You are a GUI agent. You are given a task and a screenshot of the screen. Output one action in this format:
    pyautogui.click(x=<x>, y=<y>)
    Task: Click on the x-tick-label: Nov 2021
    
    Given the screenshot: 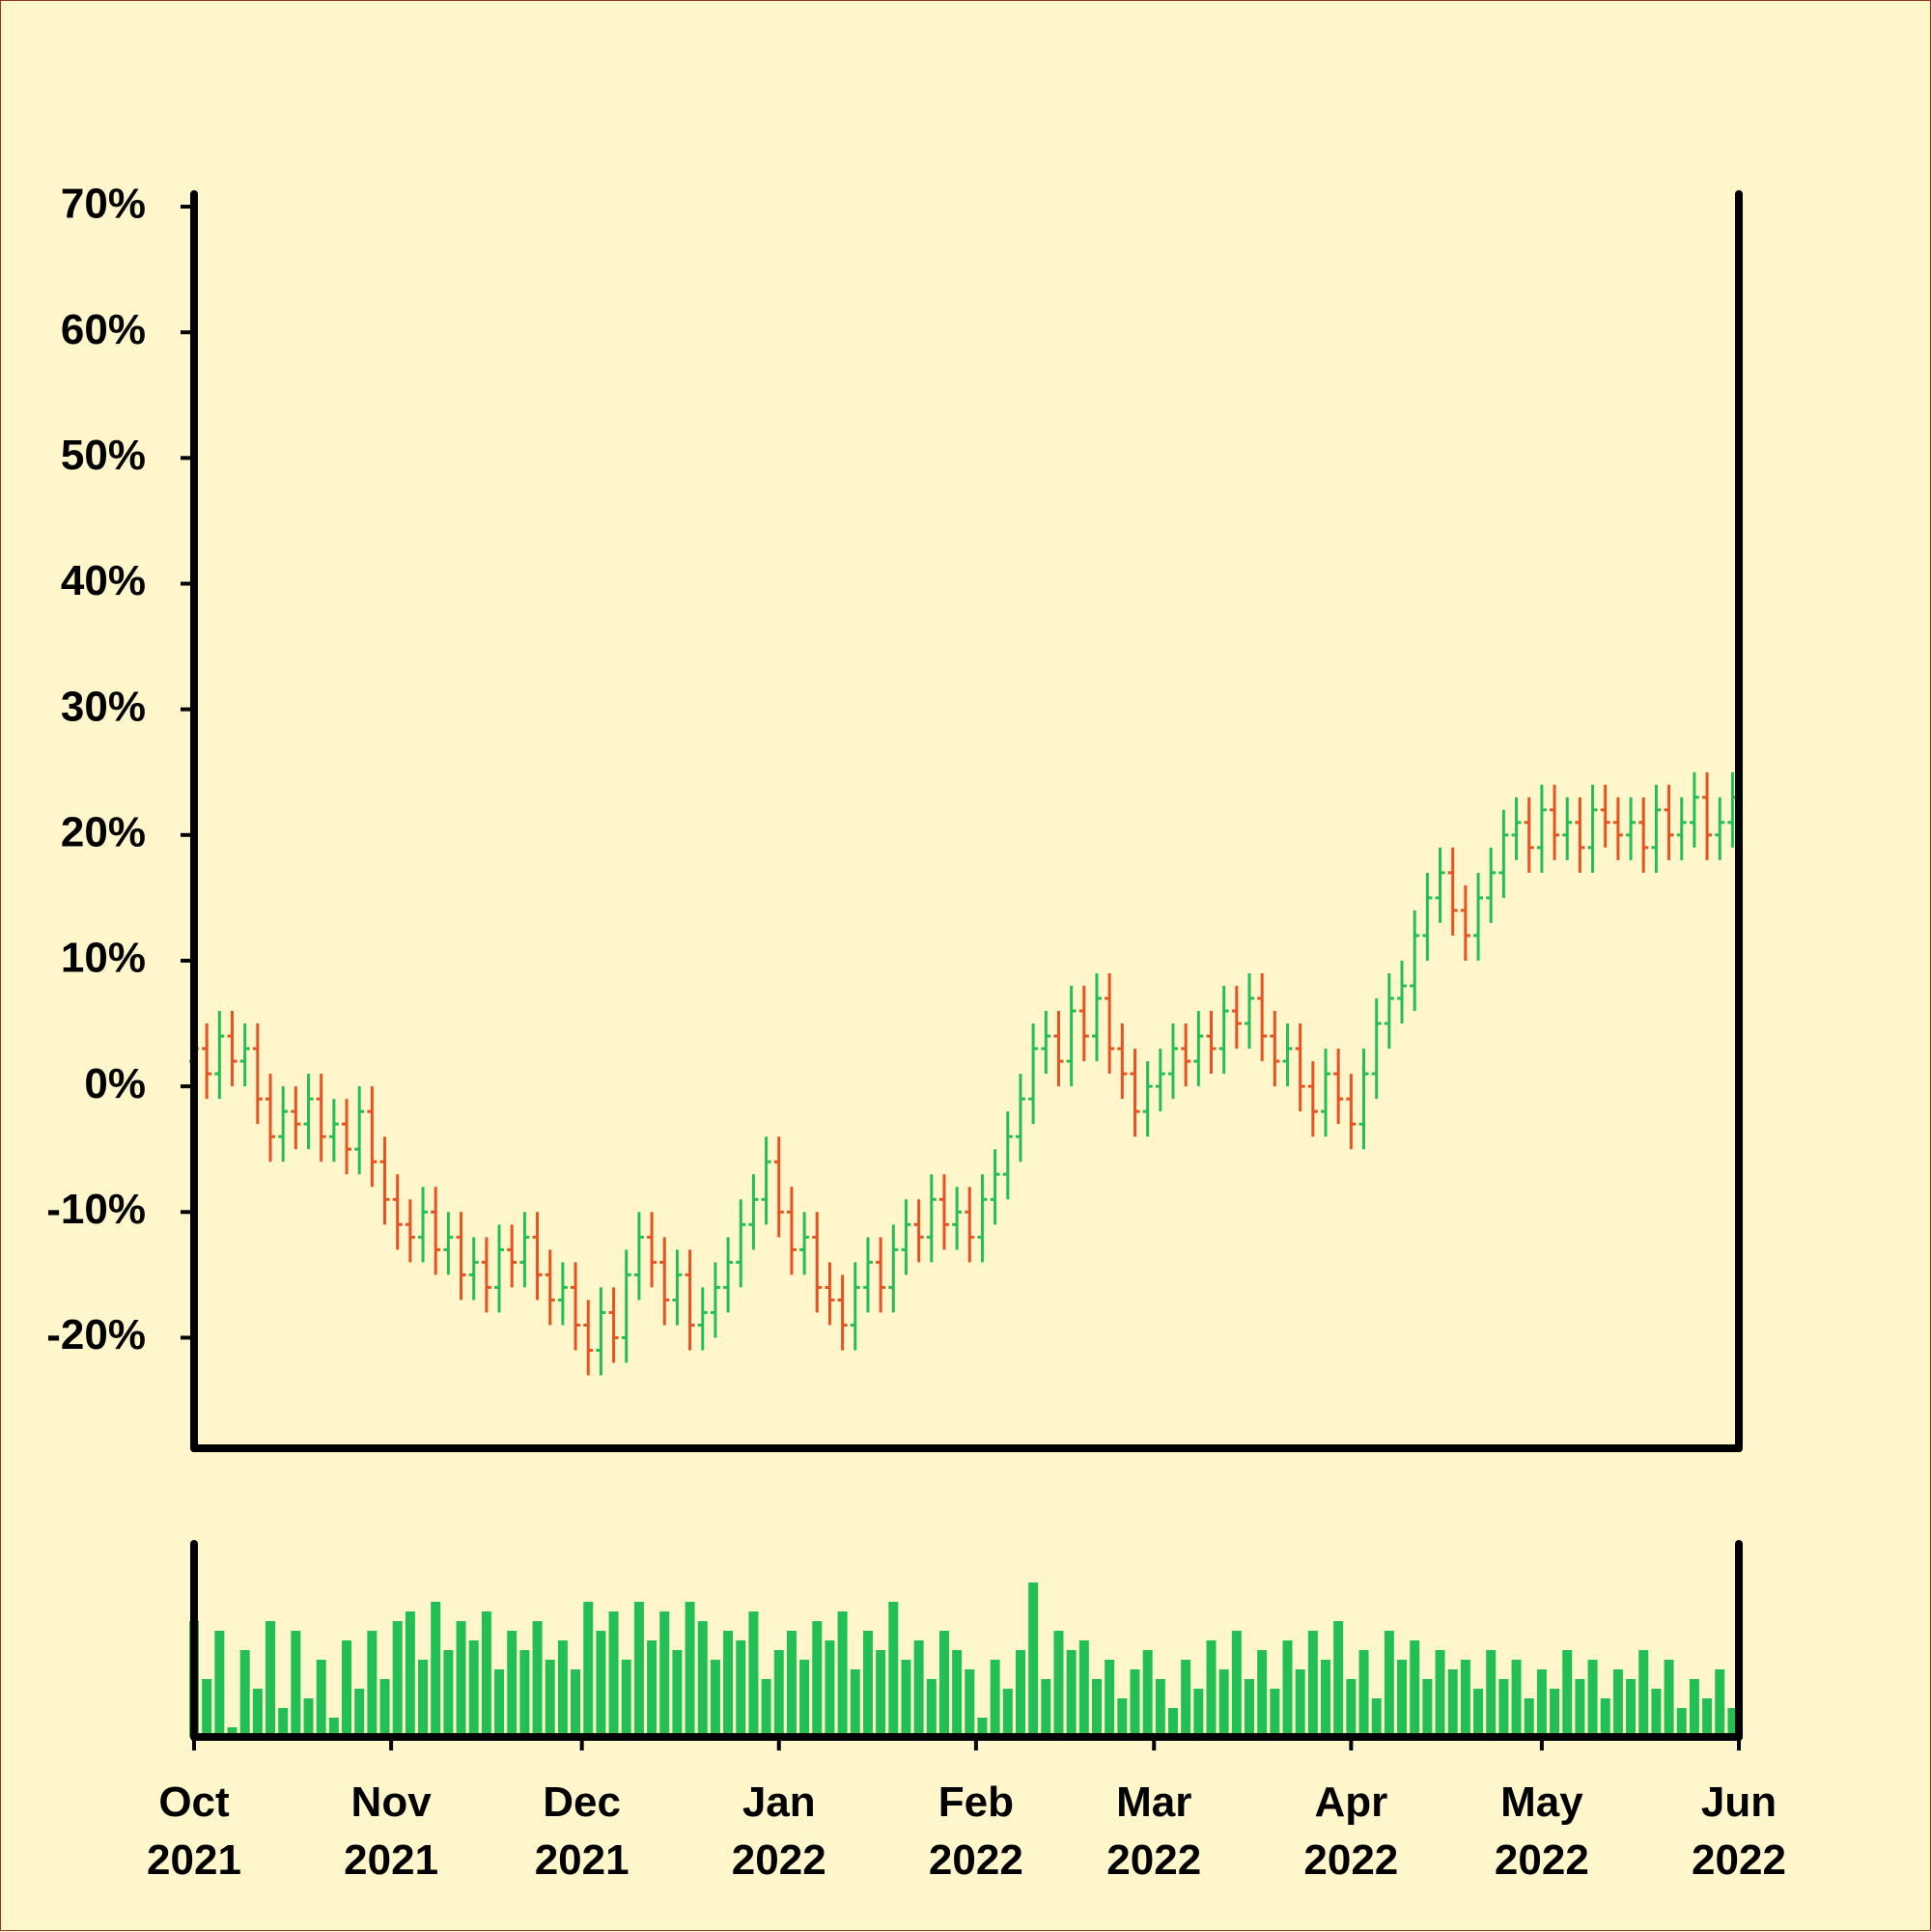 What is the action you would take?
    pyautogui.click(x=391, y=1831)
    